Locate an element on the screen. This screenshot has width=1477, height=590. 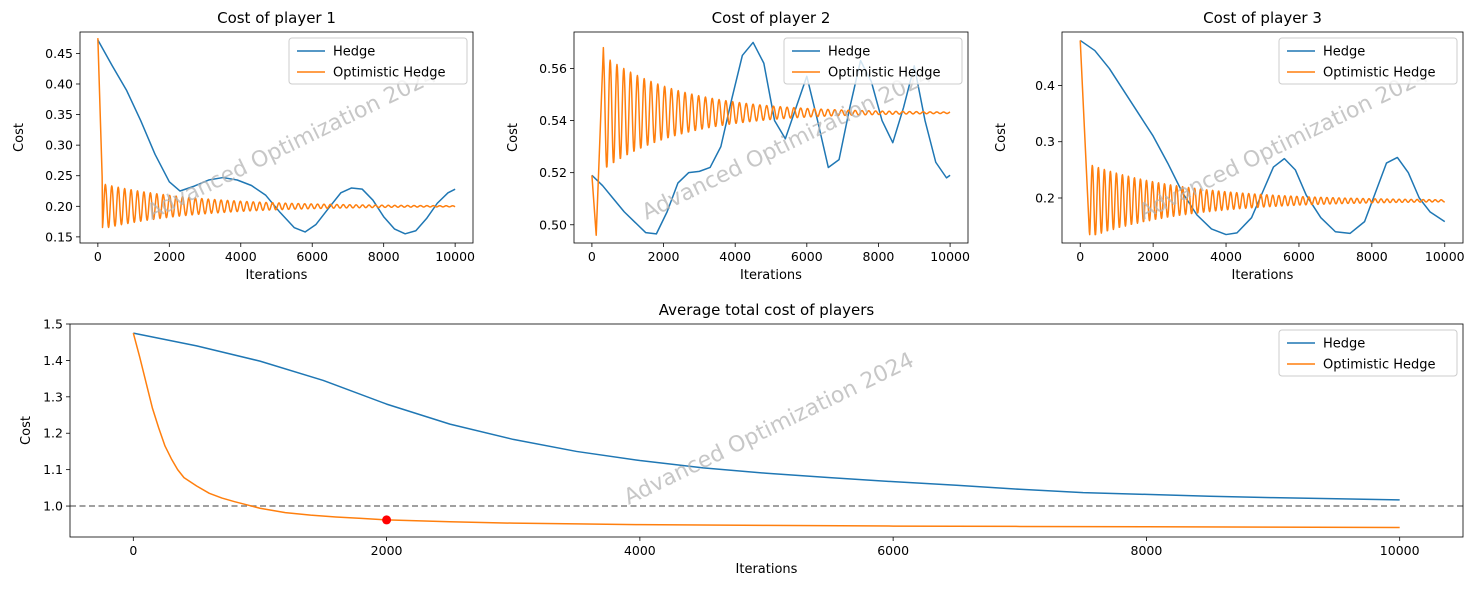
y-tick-label: 0.15 is located at coordinates (59, 236).